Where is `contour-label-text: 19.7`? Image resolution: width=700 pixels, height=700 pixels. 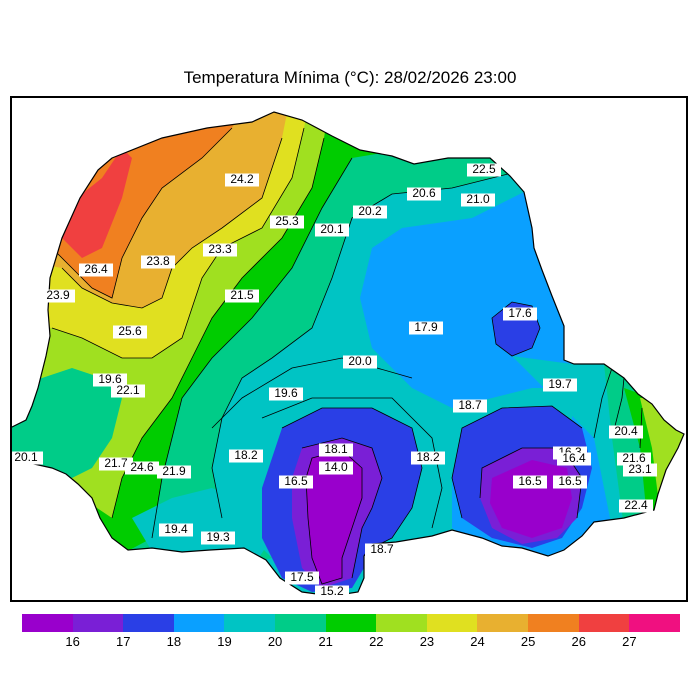
contour-label-text: 19.7 is located at coordinates (560, 384).